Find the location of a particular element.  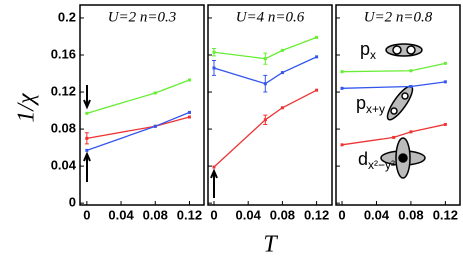

panel-title: U=2 n=0.3 is located at coordinates (142, 17).